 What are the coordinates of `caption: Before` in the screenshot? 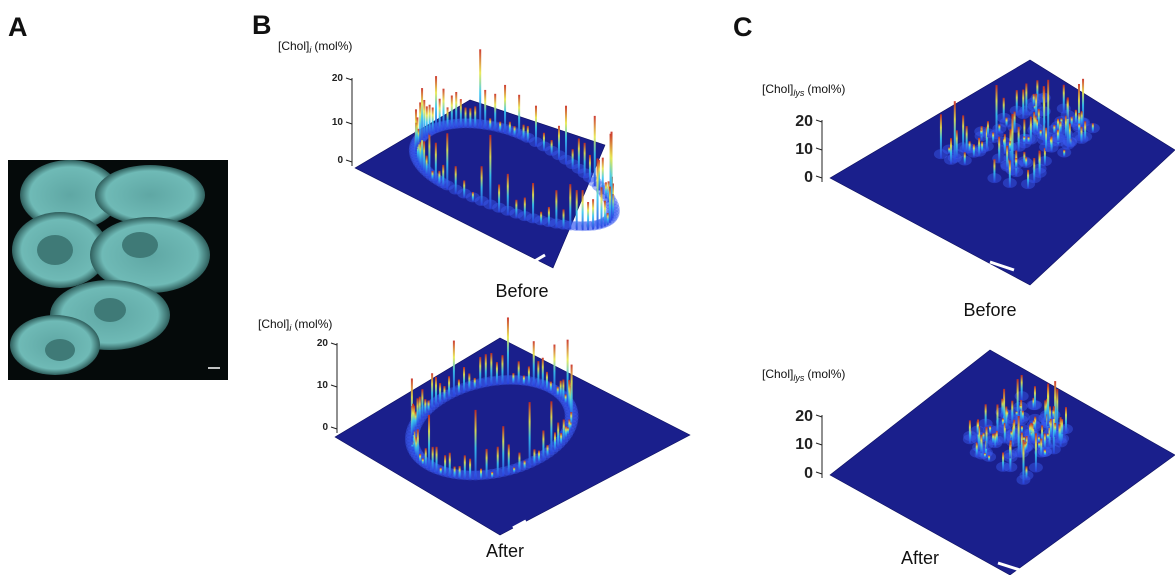 It's located at (989, 310).